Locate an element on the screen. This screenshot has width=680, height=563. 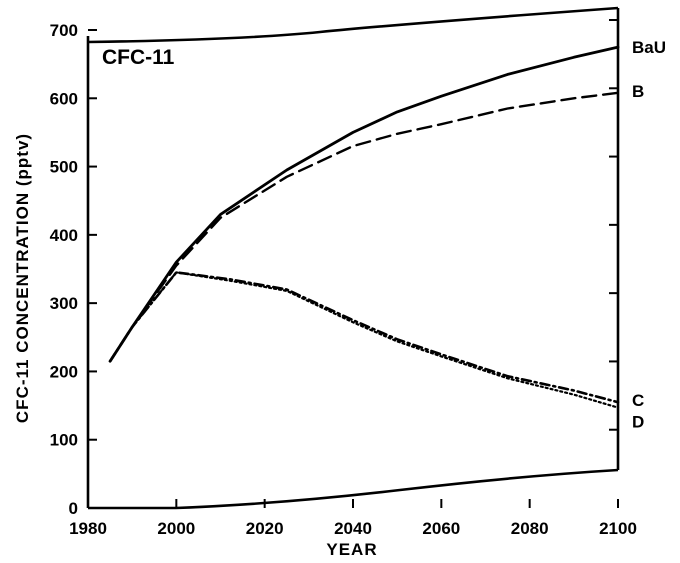
frame-top-edge is located at coordinates (353, 25).